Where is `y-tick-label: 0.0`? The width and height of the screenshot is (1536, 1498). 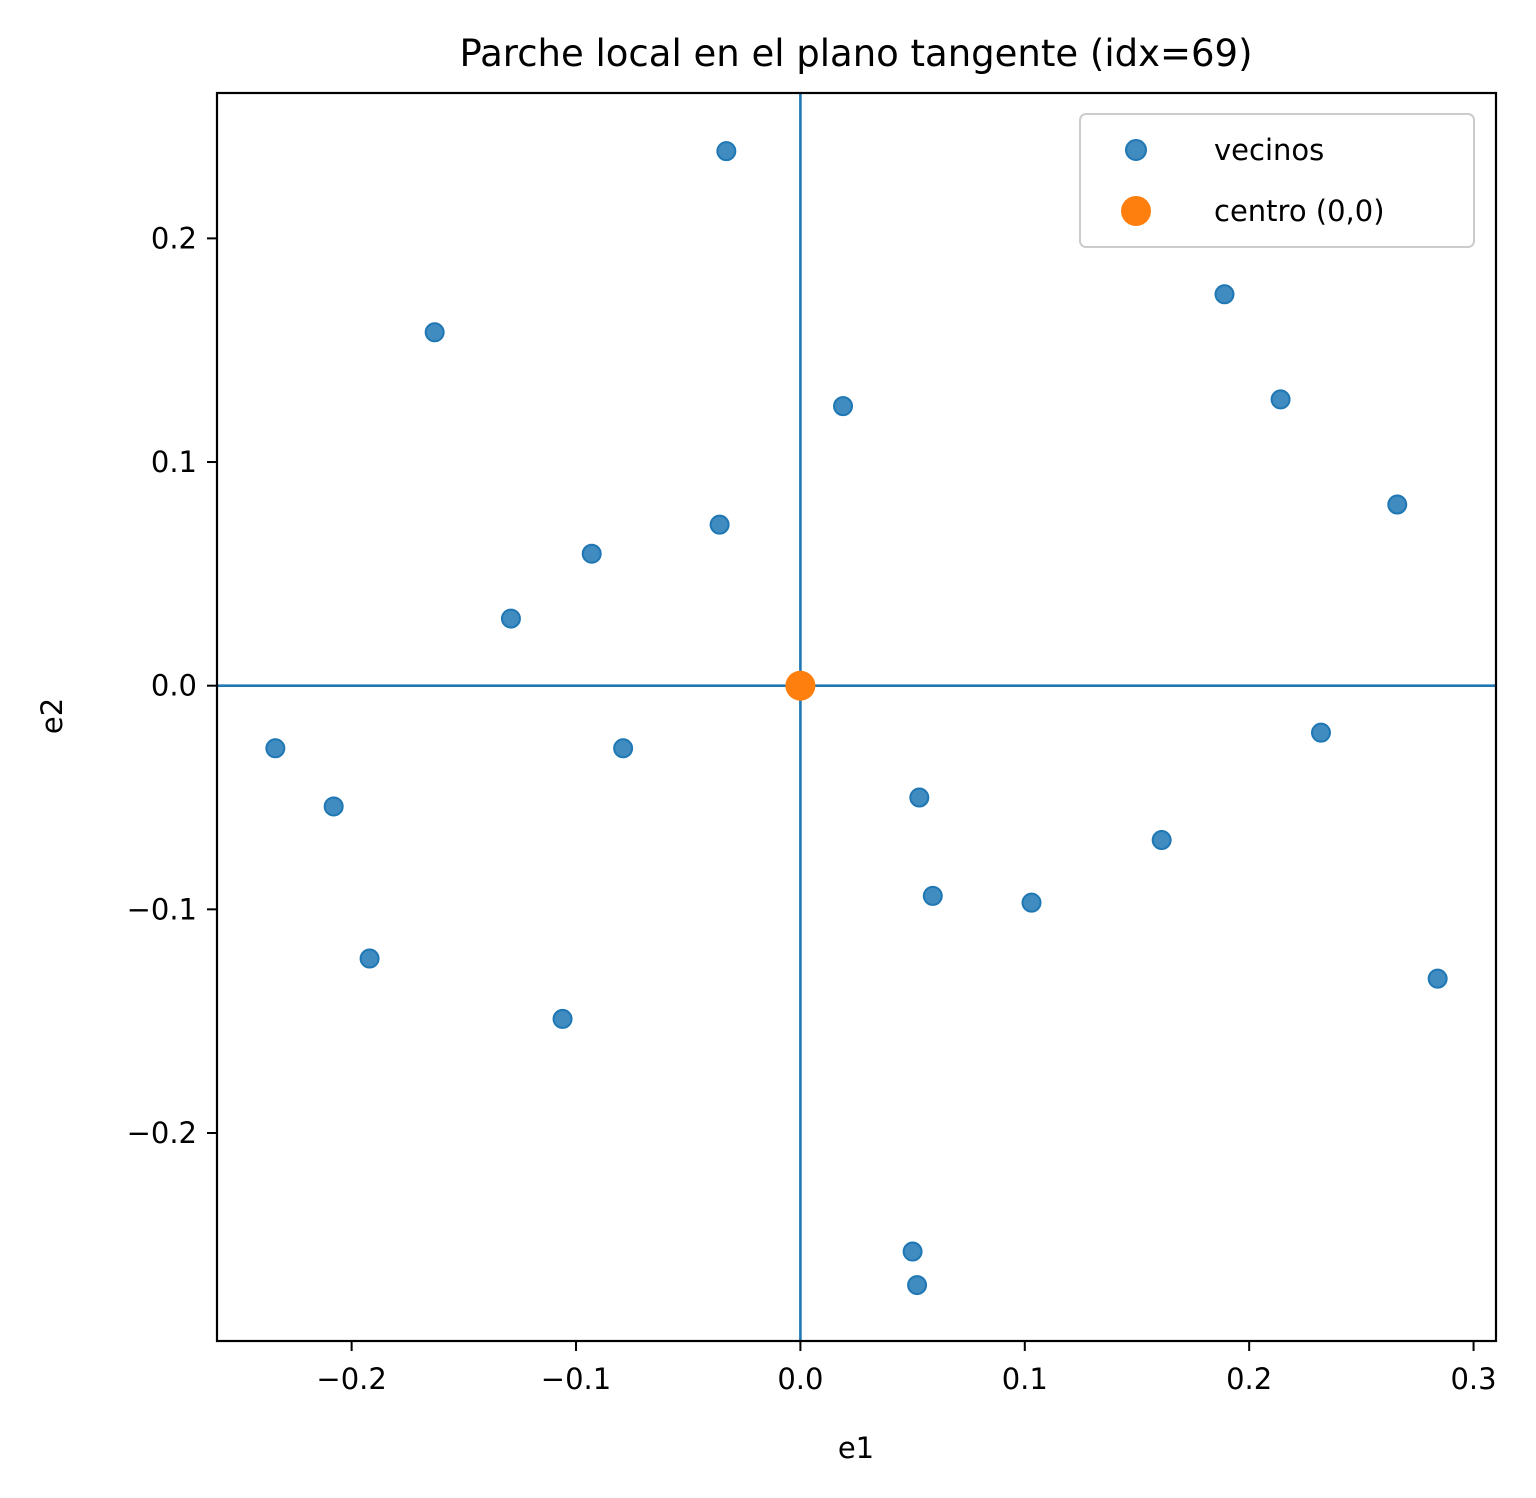 y-tick-label: 0.0 is located at coordinates (174, 686).